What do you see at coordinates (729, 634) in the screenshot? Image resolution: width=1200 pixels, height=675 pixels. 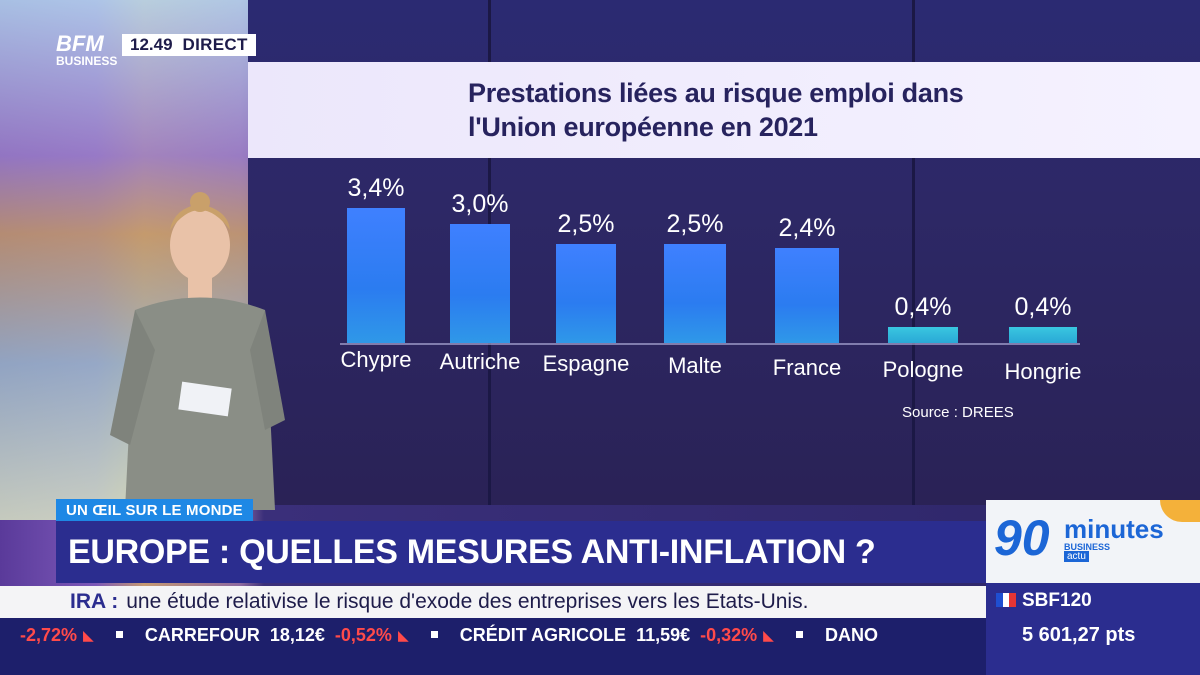 I see `ticker-change: -0,32%` at bounding box center [729, 634].